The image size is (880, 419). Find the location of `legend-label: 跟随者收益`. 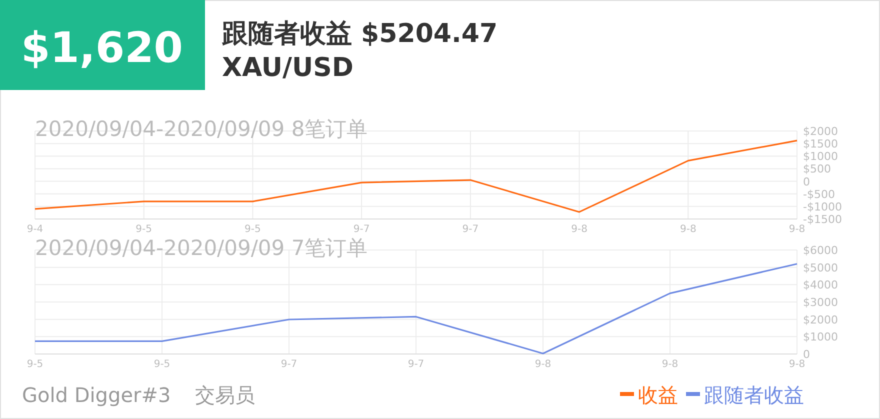

legend-label: 跟随者收益 is located at coordinates (754, 395).